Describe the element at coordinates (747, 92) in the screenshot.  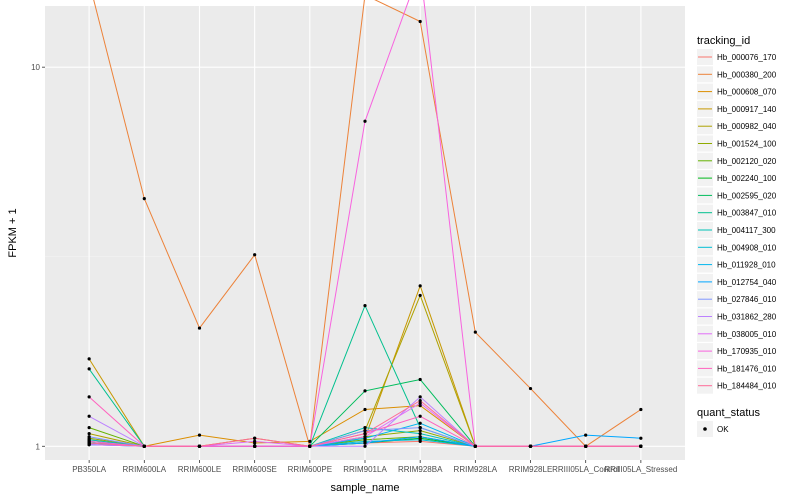
I see `legend-item-label: Hb_000608_070` at that location.